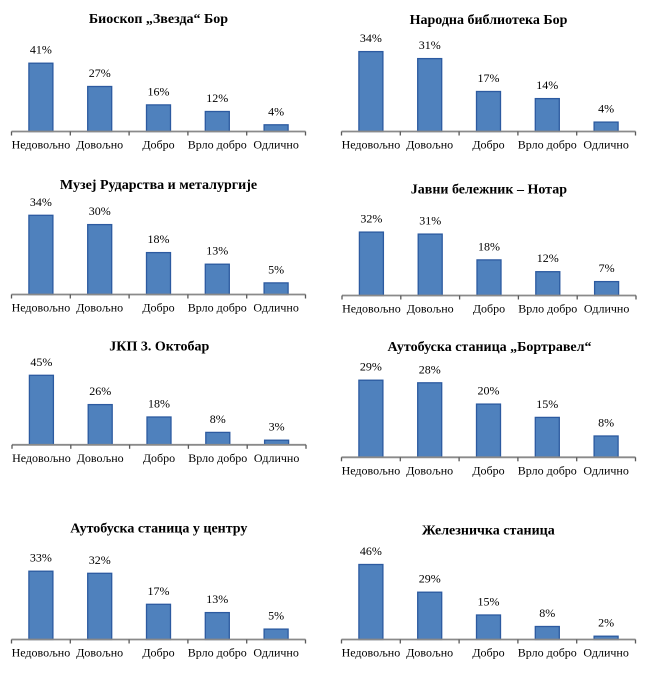 The image size is (650, 681). Describe the element at coordinates (371, 551) in the screenshot. I see `svg-text: 46%` at that location.